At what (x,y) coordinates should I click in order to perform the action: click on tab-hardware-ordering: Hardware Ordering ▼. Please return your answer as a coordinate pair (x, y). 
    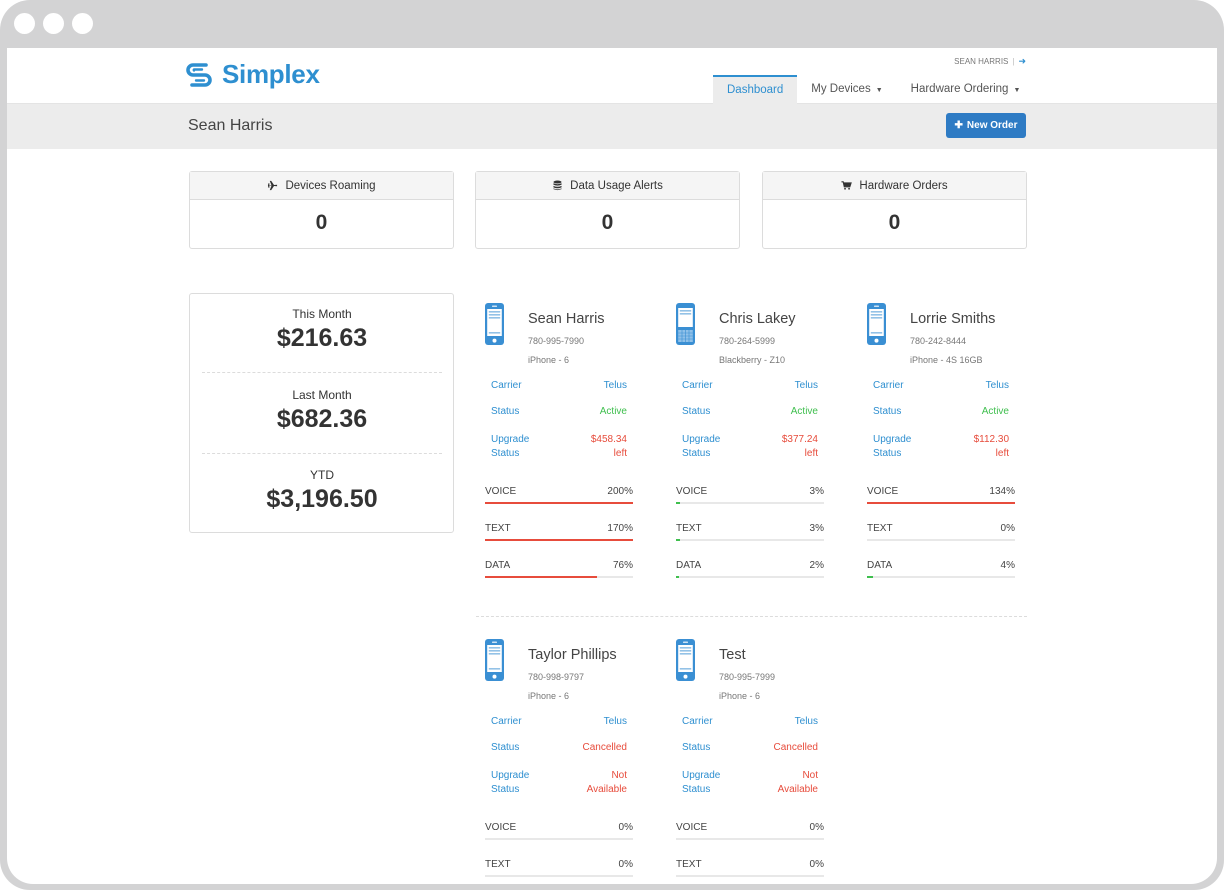
    Looking at the image, I should click on (966, 89).